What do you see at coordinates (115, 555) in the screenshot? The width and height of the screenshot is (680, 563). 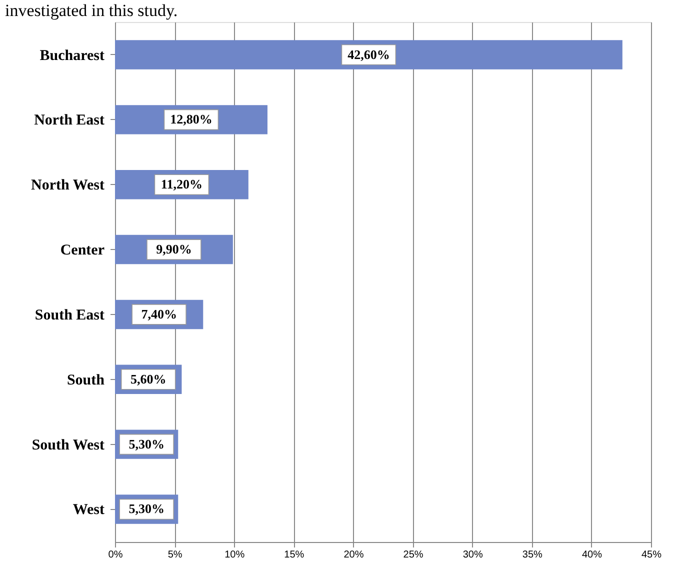 I see `x-tick-label: 0%` at bounding box center [115, 555].